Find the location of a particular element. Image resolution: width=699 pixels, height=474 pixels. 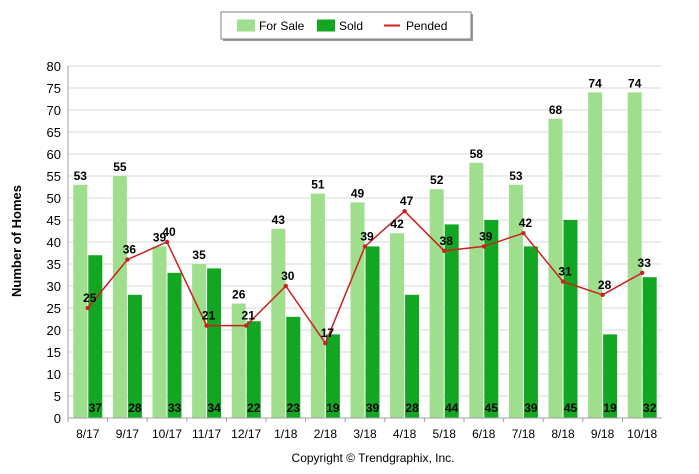

y-tick-label: 0 is located at coordinates (57, 418).